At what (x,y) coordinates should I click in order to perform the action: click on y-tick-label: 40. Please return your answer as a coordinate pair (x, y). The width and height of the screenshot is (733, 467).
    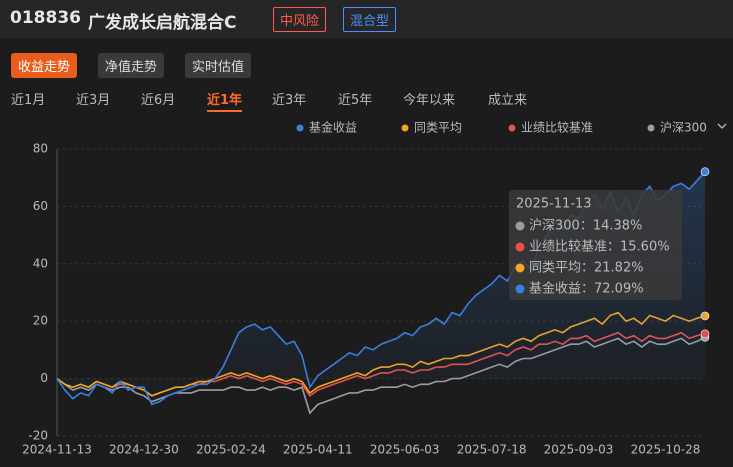
    Looking at the image, I should click on (40, 263).